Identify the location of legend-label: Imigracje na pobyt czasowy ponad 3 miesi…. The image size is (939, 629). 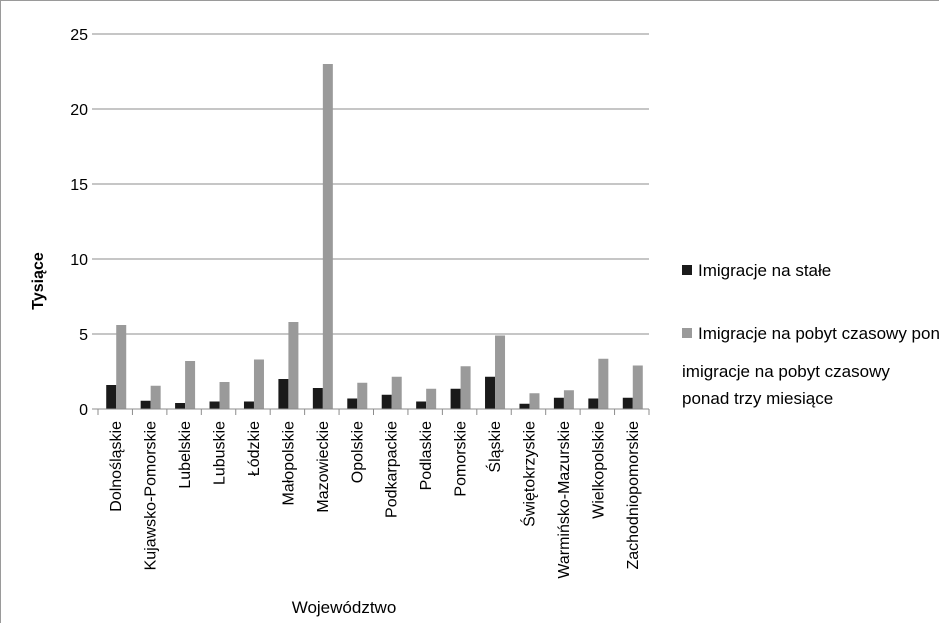
(818, 333).